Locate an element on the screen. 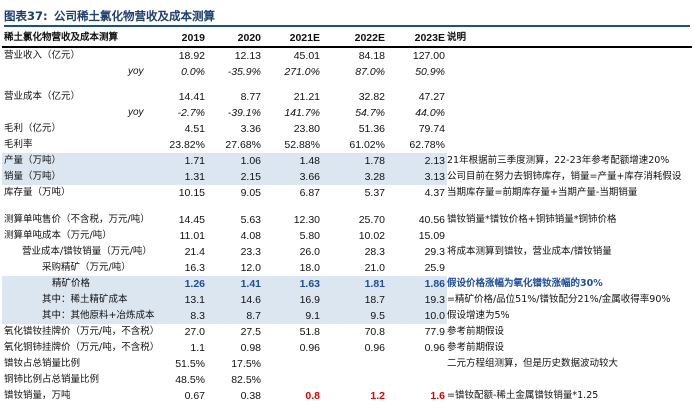 The width and height of the screenshot is (695, 408). value-cell: 1.6 is located at coordinates (437, 396).